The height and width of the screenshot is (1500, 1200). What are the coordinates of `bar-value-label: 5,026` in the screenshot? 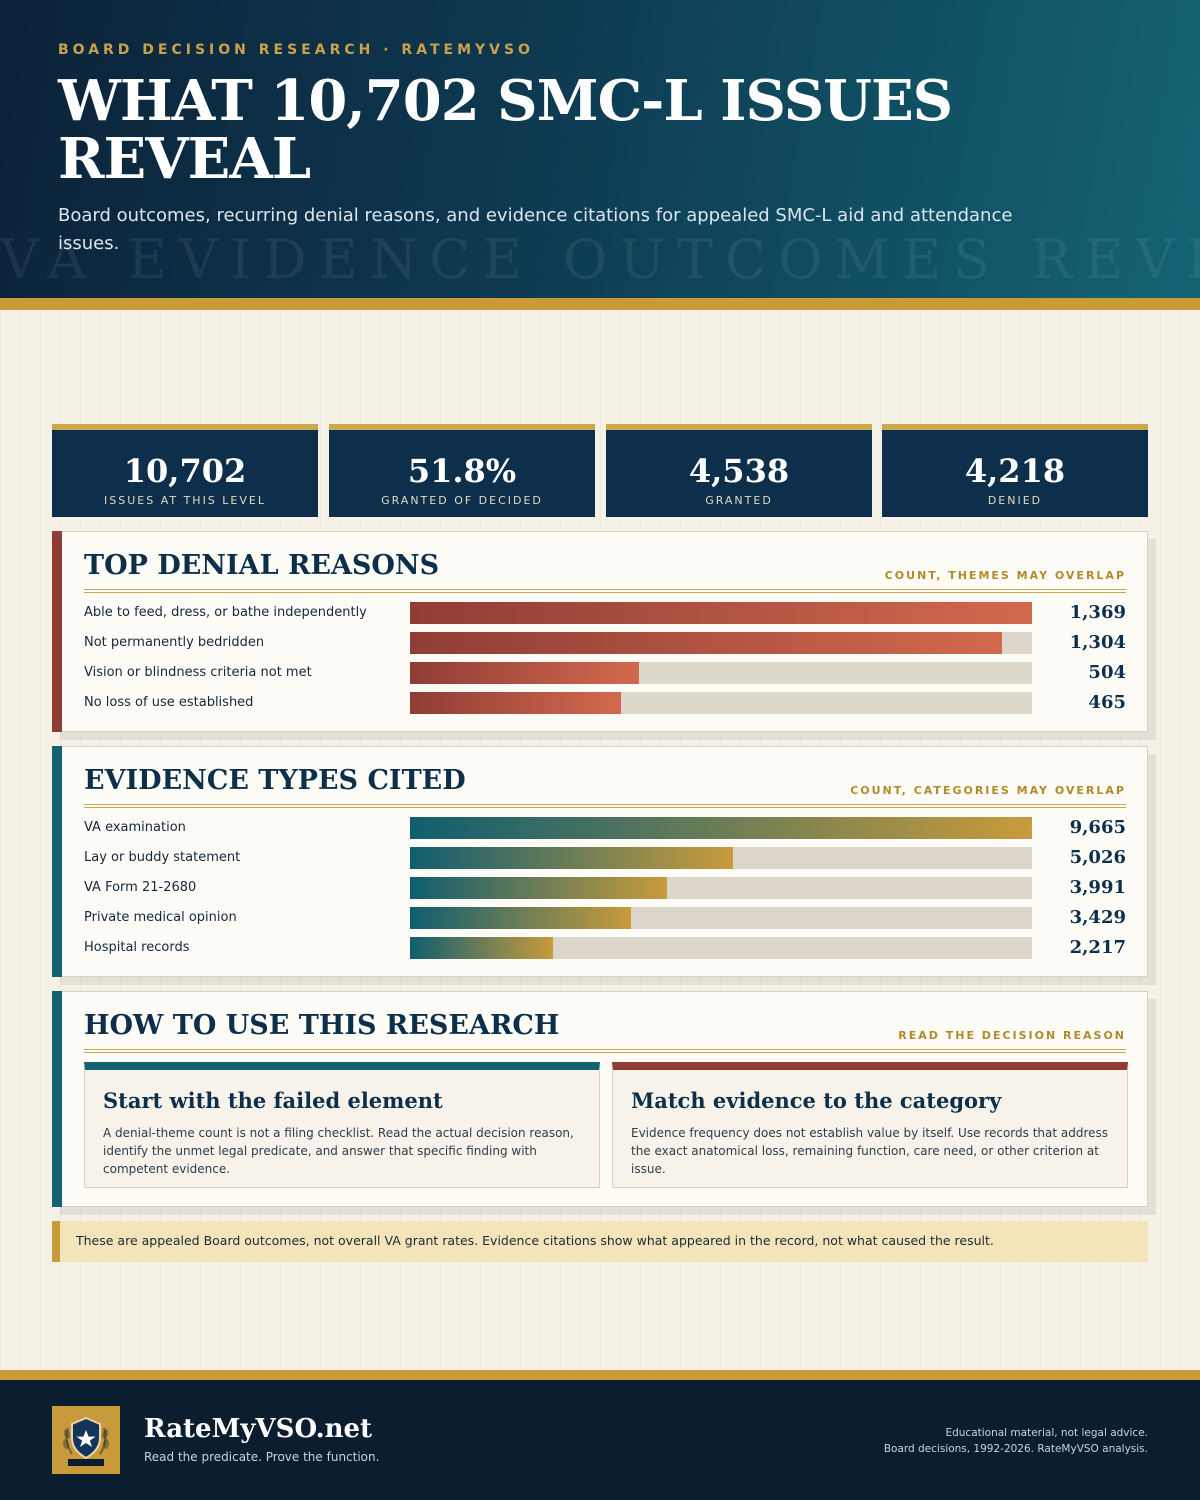 It's located at (1097, 857).